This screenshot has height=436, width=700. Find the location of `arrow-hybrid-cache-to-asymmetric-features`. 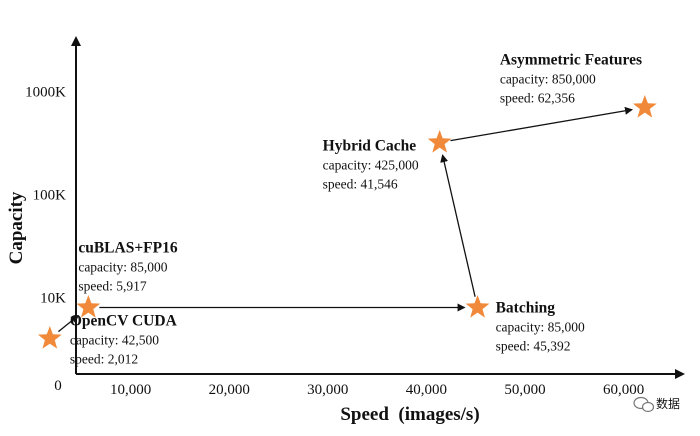

arrow-hybrid-cache-to-asymmetric-features is located at coordinates (542, 124).